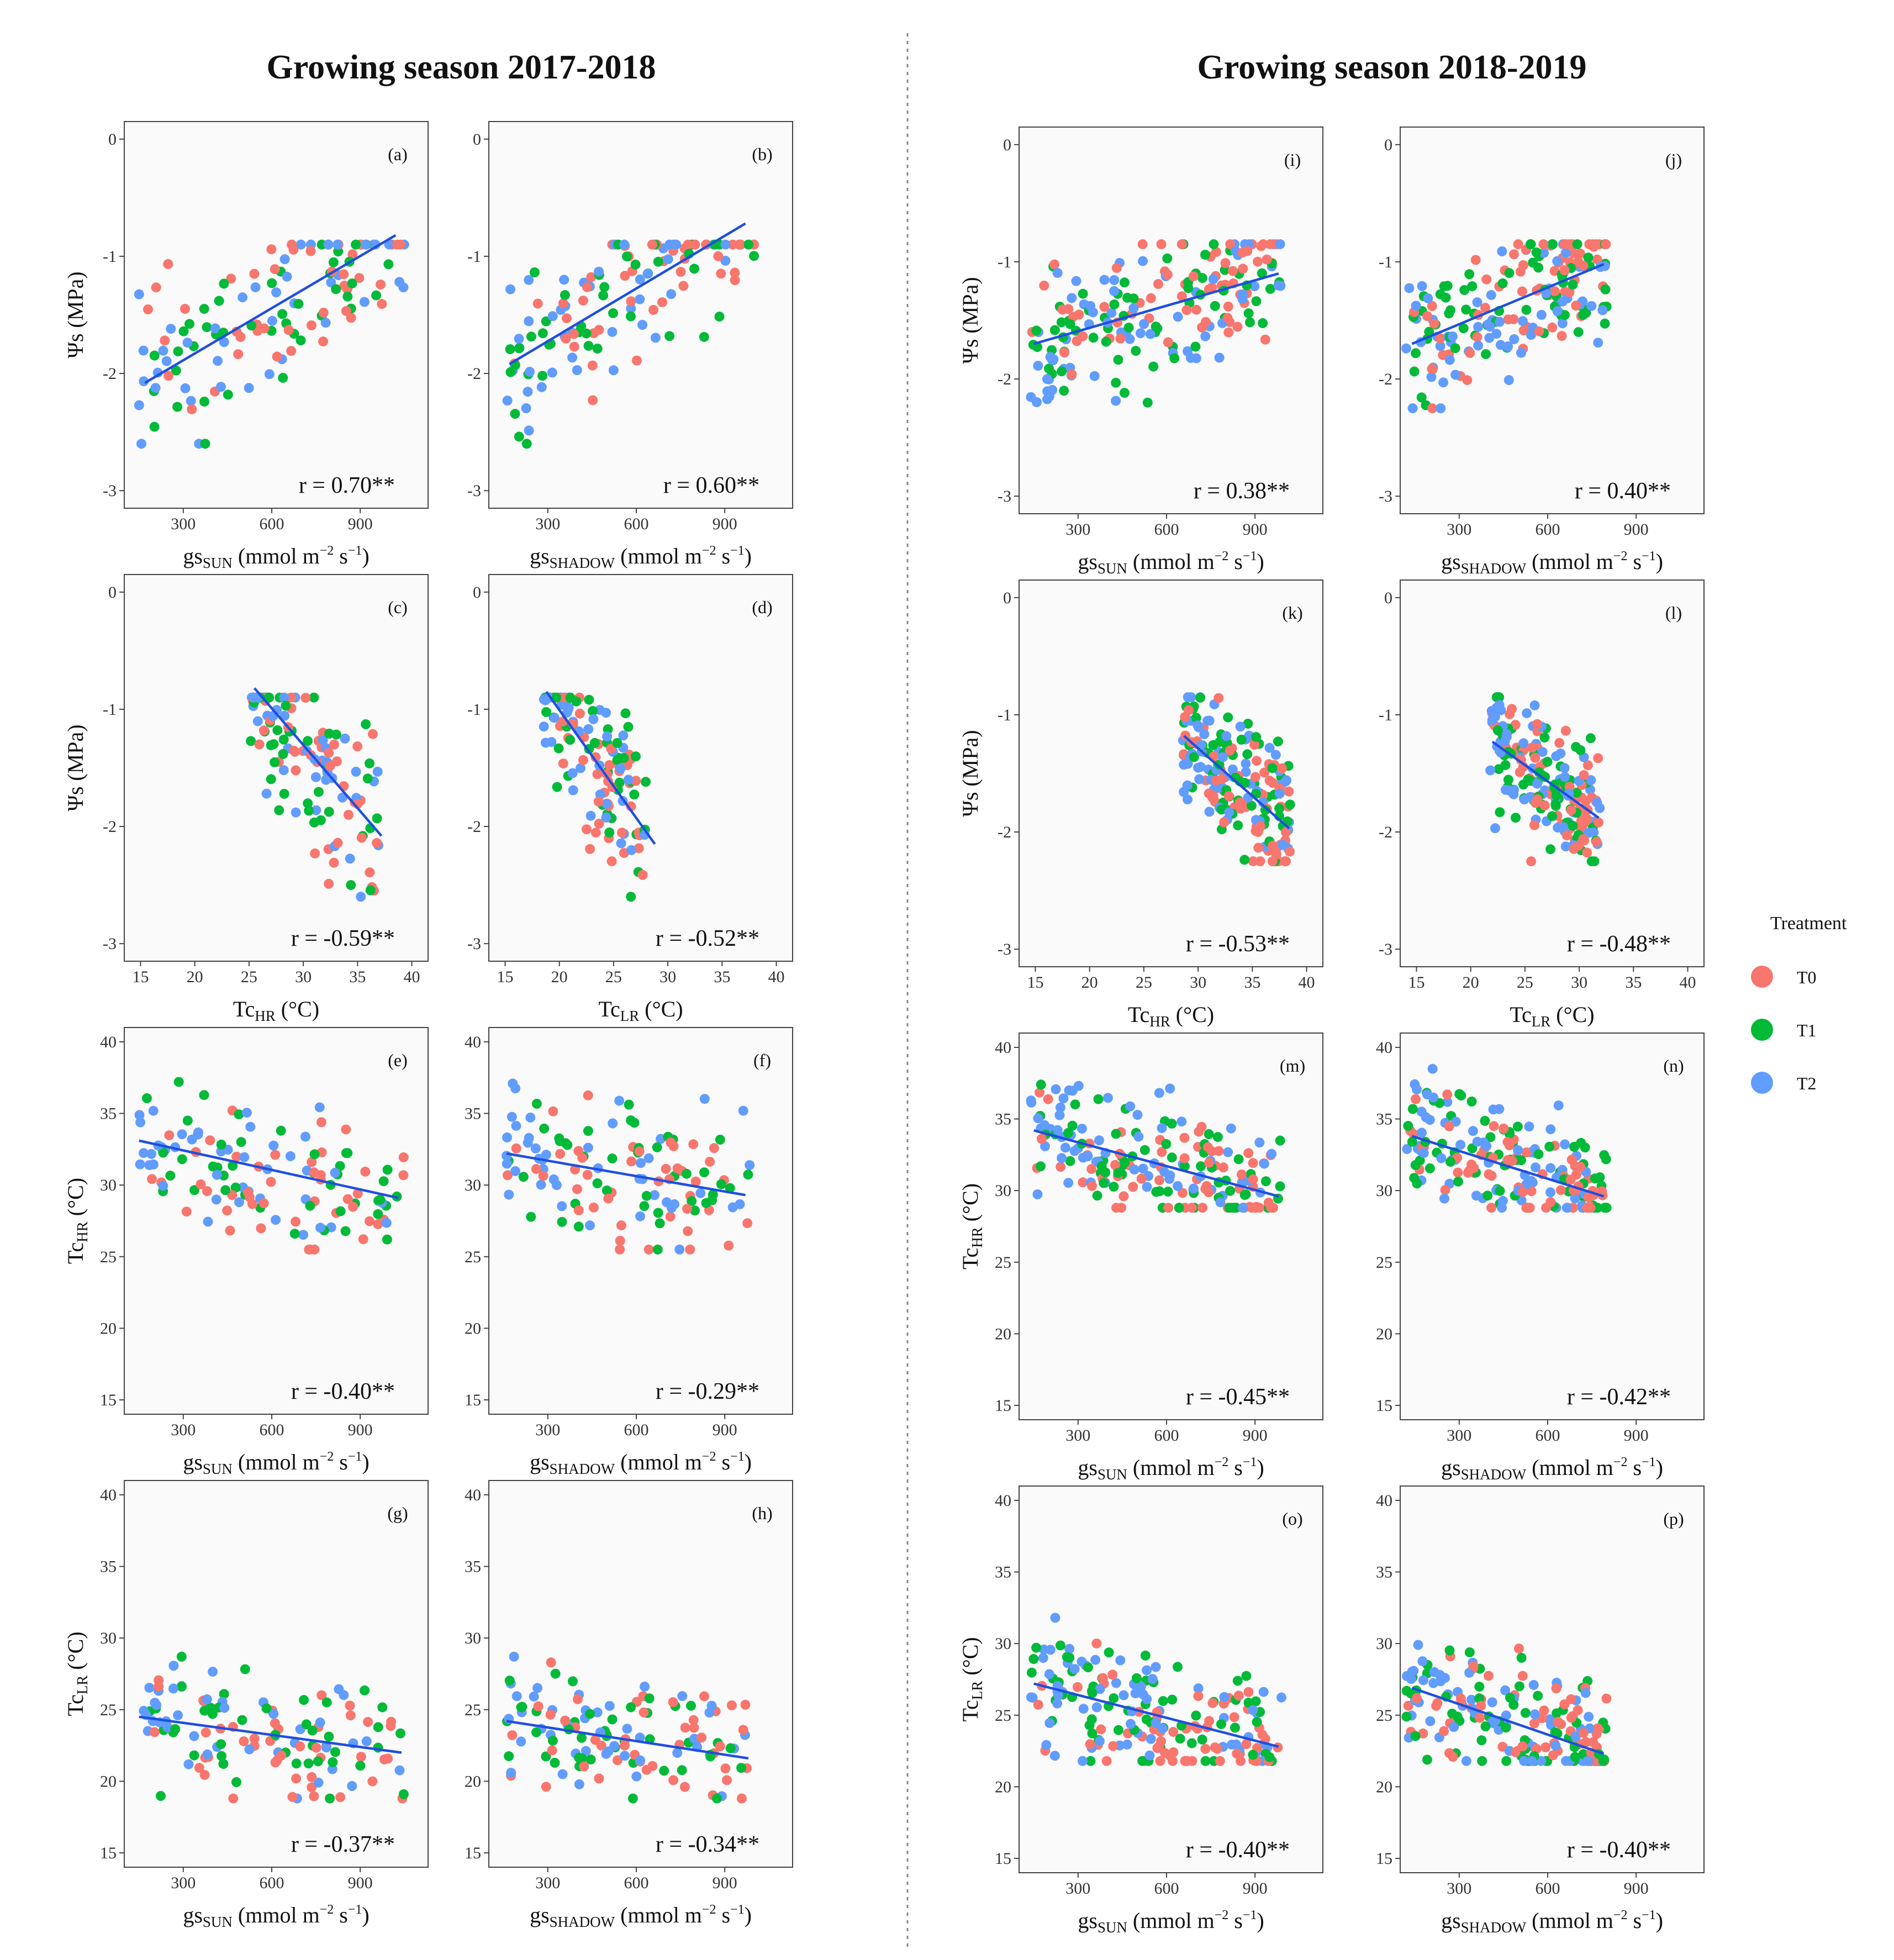  I want to click on x-tick-label-m-2: 900, so click(1256, 1435).